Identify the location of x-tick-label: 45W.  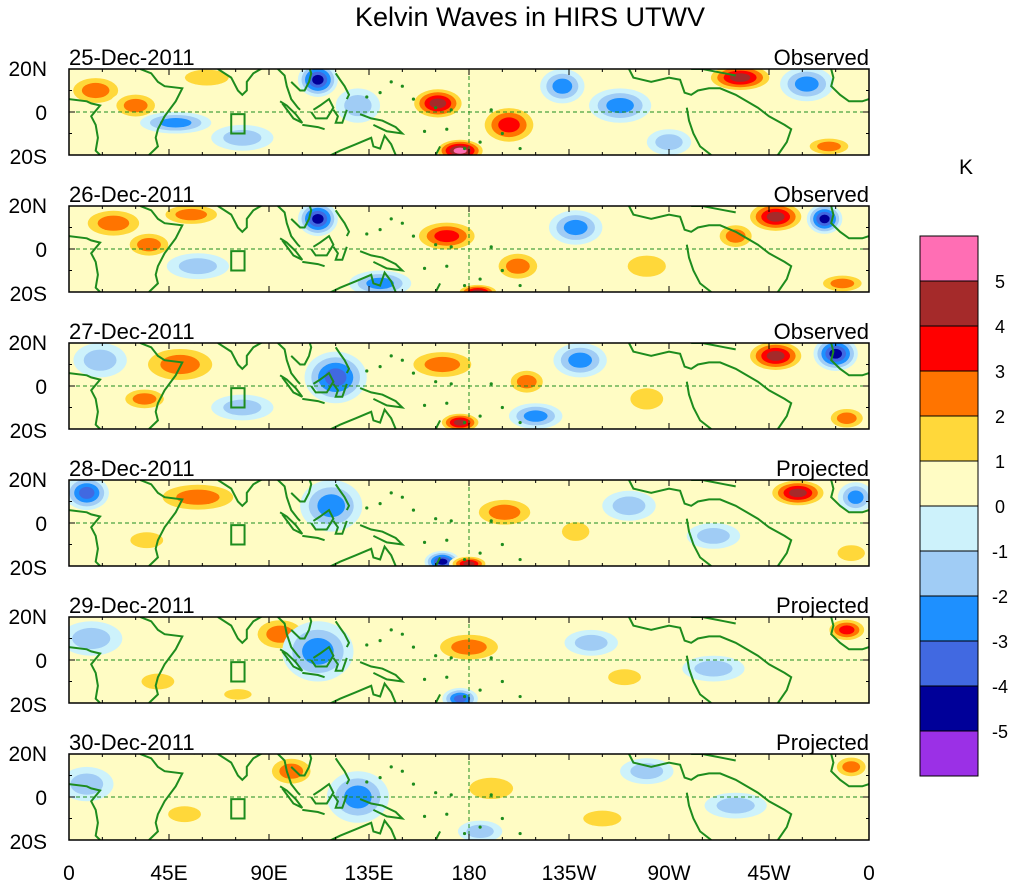
(768, 873).